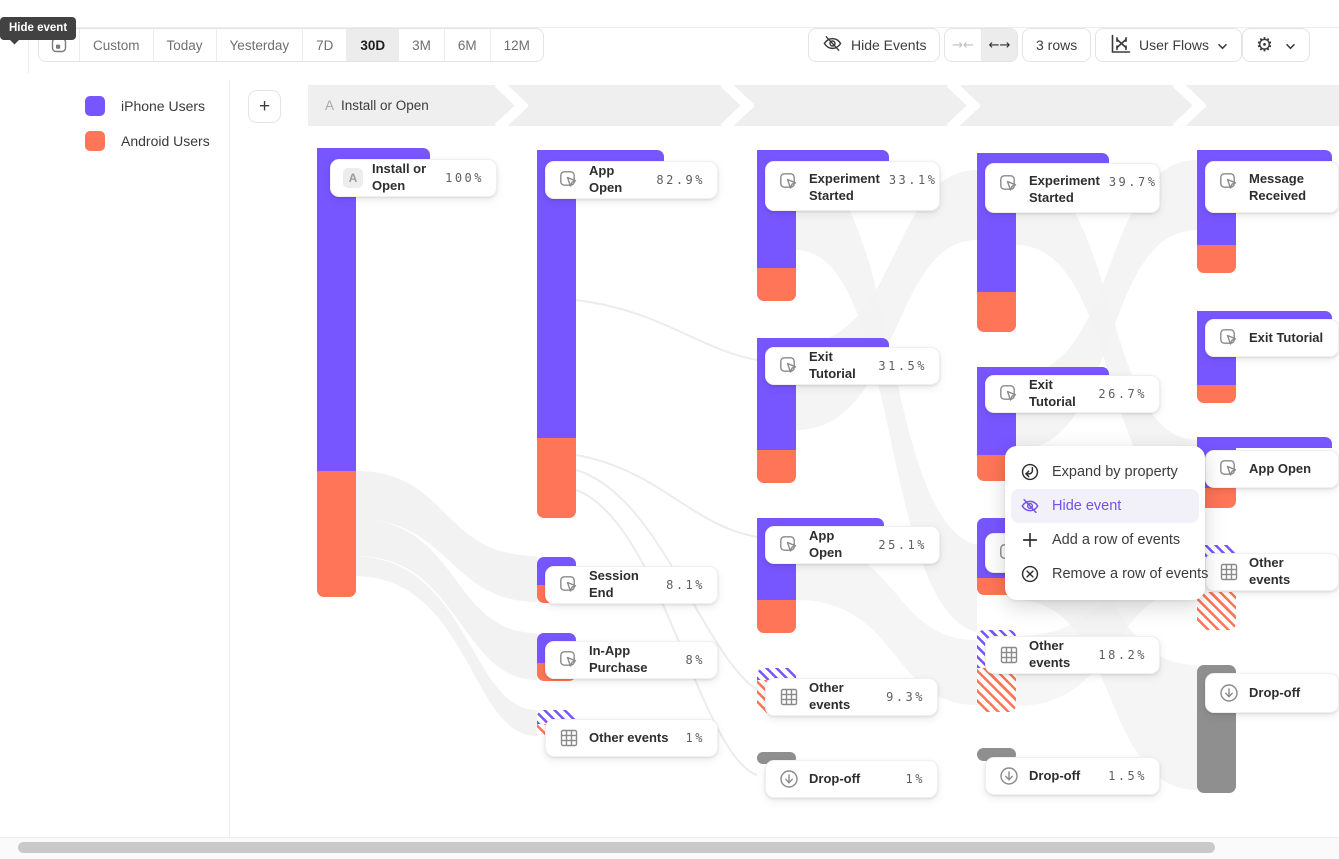 The width and height of the screenshot is (1339, 859). Describe the element at coordinates (1272, 469) in the screenshot. I see `flow-node-card-app-open: App Open` at that location.